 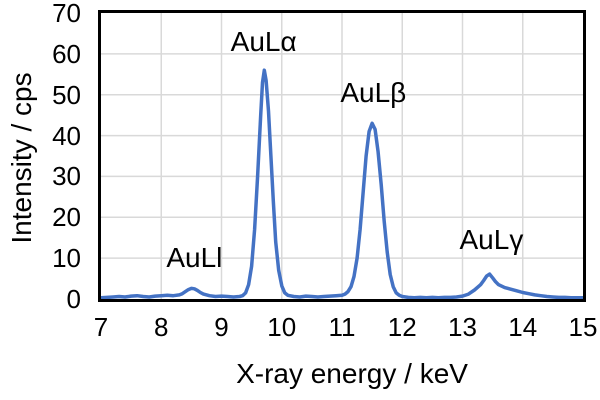 What do you see at coordinates (221, 327) in the screenshot?
I see `x-tick-label: 9` at bounding box center [221, 327].